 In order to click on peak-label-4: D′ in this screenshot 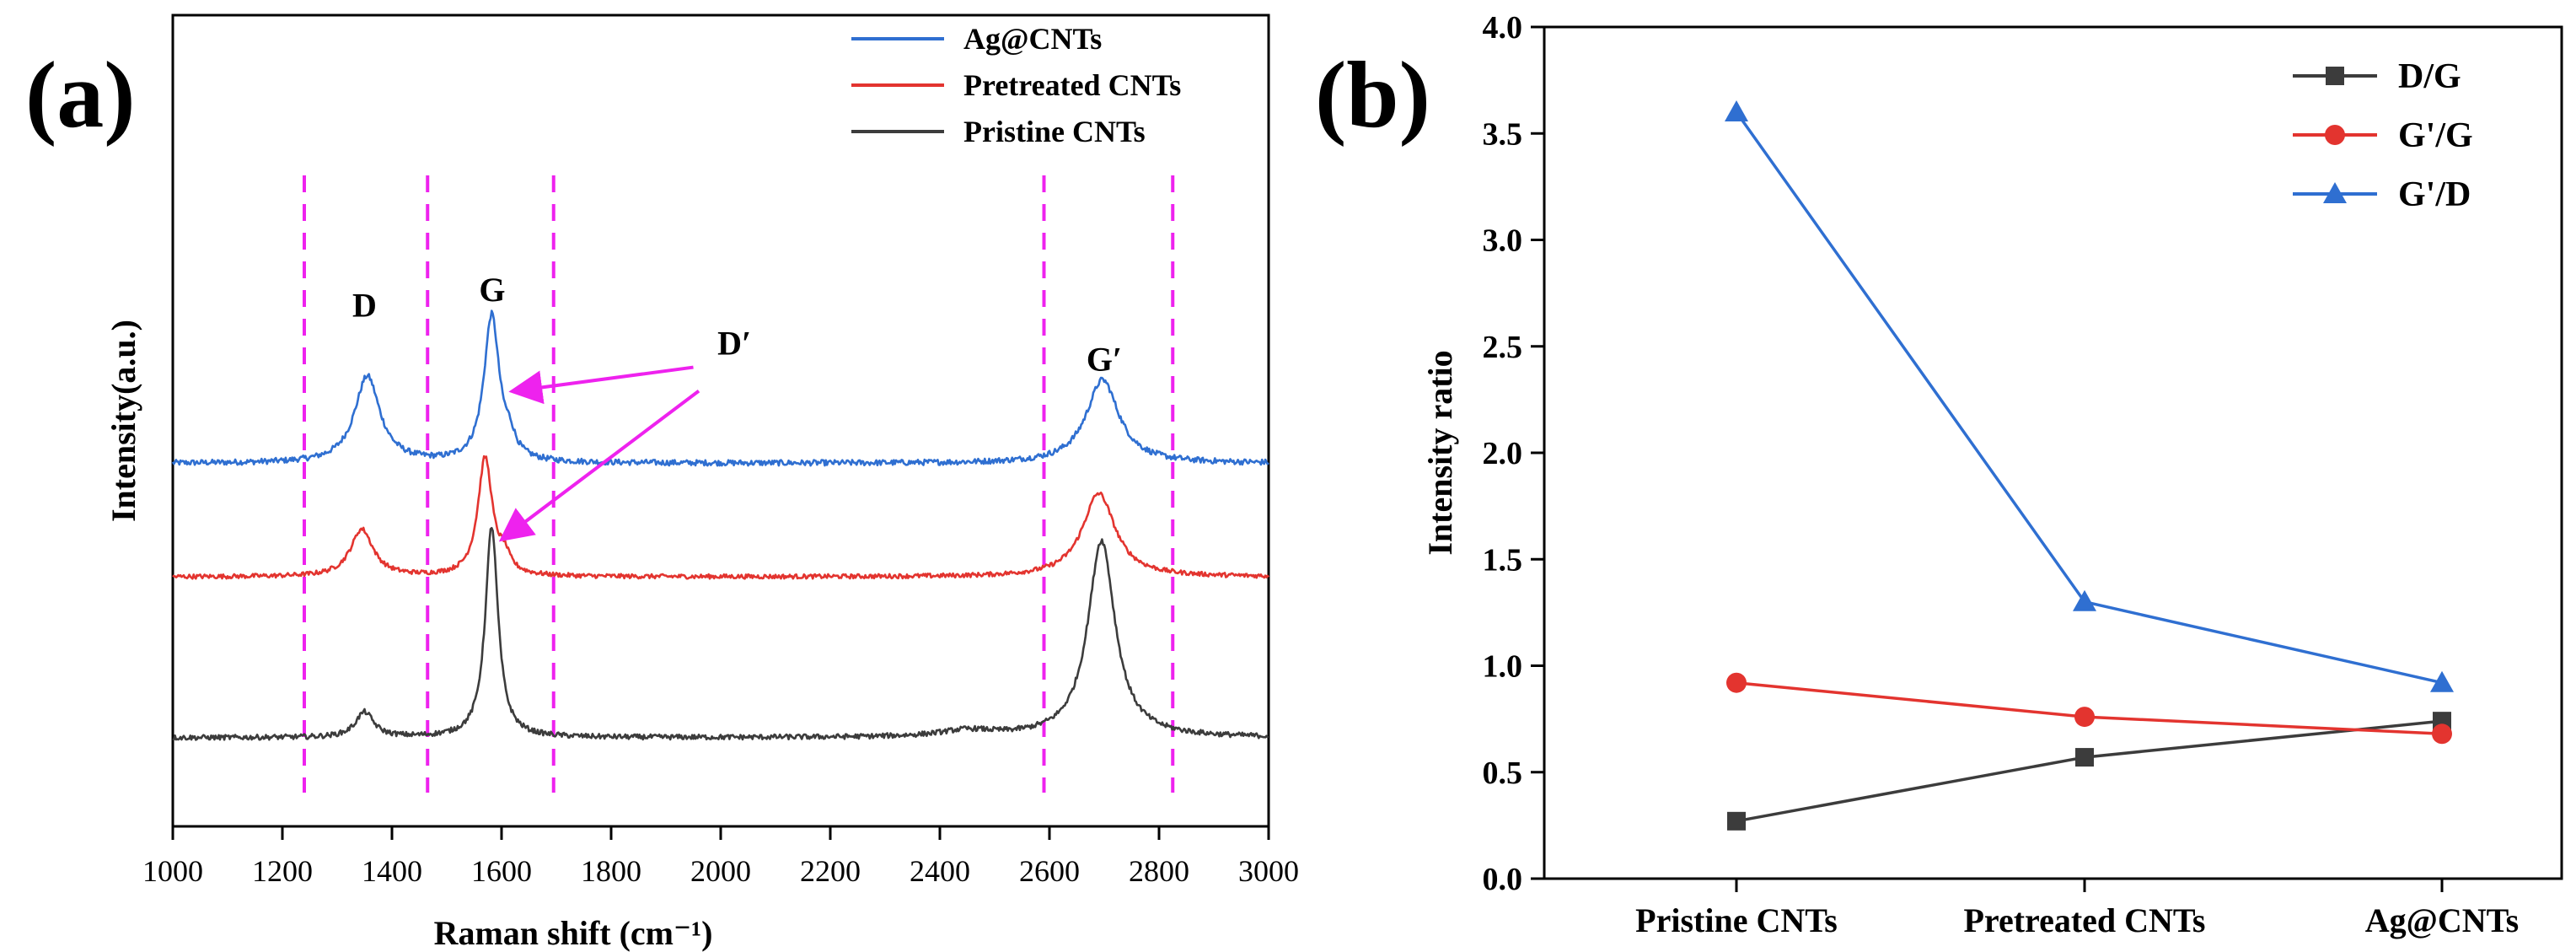, I will do `click(734, 344)`.